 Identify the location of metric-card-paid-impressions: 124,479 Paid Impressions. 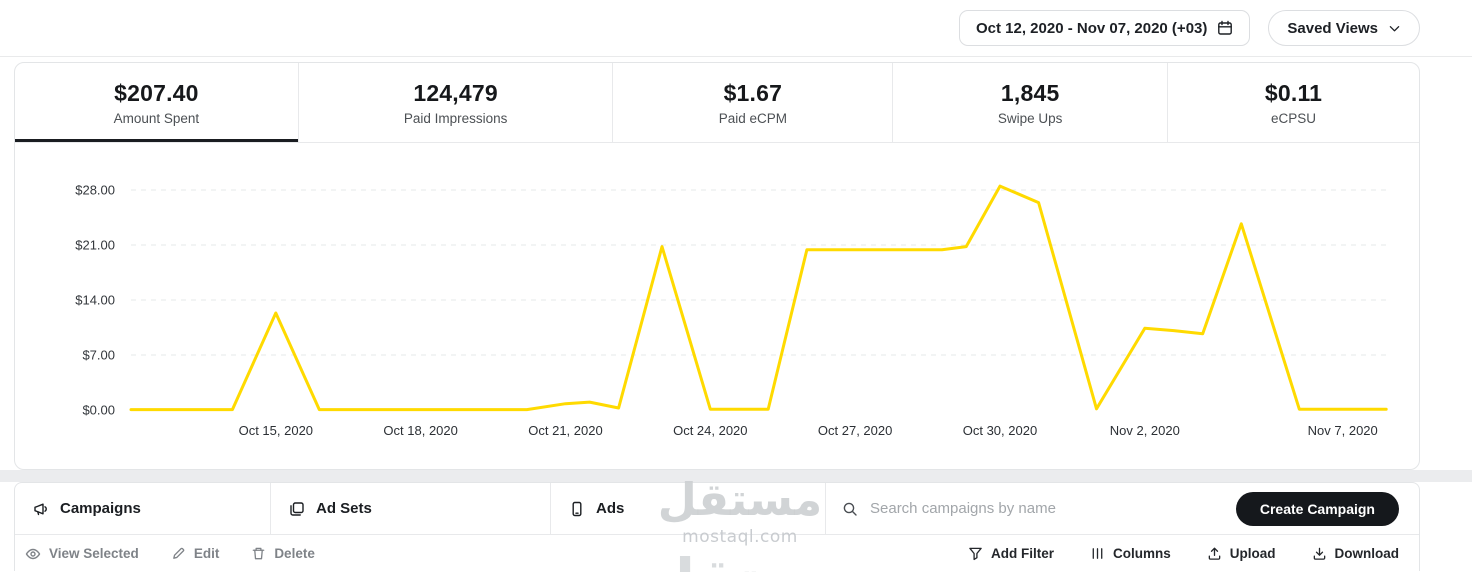
(456, 102).